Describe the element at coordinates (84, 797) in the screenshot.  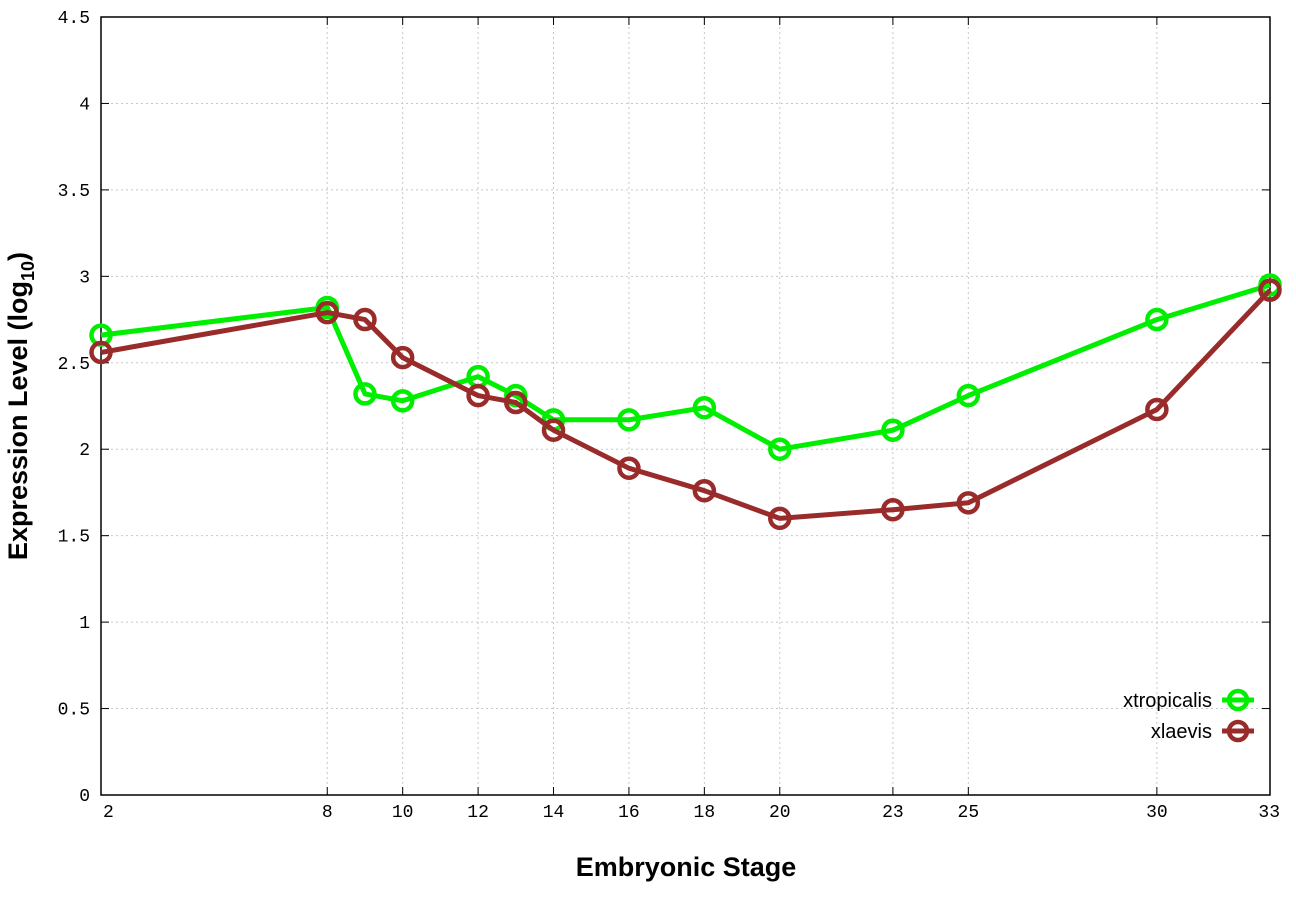
I see `y-tick-label: 0` at that location.